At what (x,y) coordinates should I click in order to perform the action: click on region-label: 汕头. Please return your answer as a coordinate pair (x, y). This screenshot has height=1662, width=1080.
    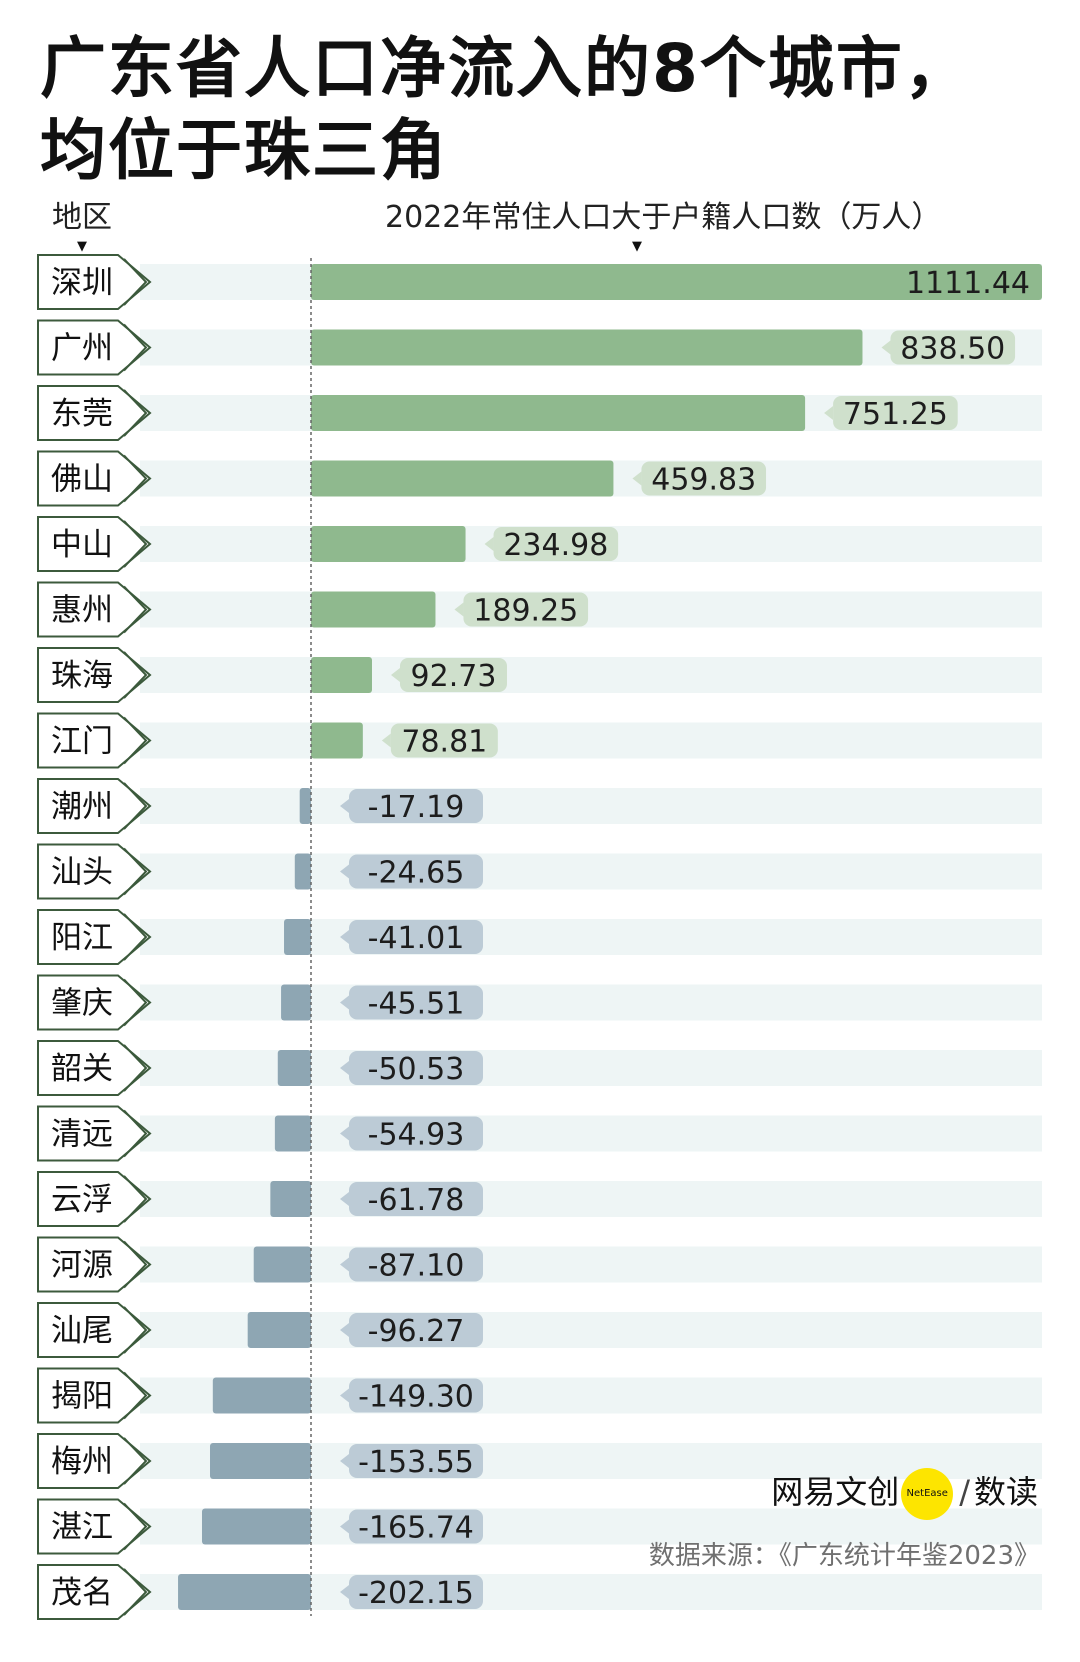
    Looking at the image, I should click on (82, 873).